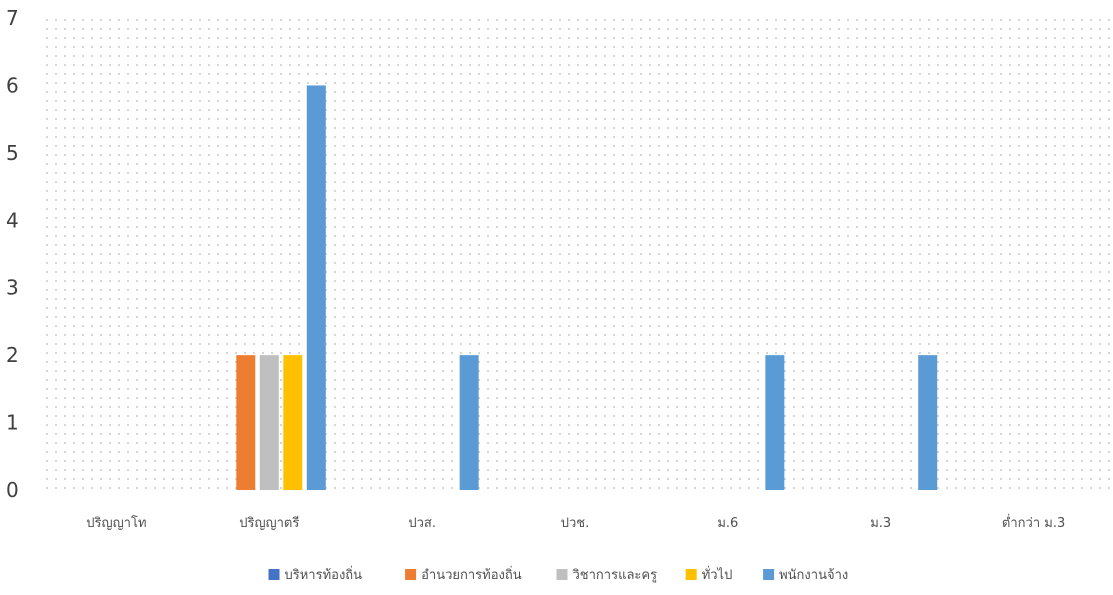 This screenshot has width=1113, height=595. I want to click on legend-item: พนักงานจ้าง, so click(805, 575).